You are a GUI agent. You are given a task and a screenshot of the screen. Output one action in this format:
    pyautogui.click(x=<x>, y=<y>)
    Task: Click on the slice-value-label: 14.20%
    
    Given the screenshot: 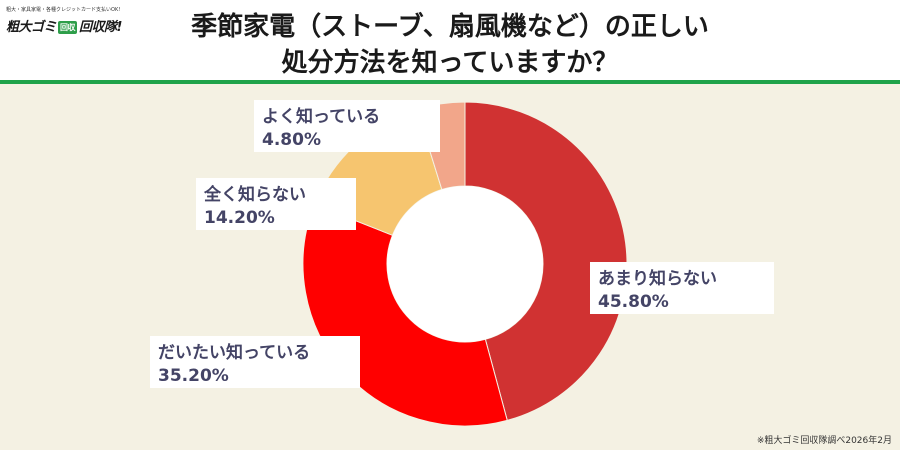 What is the action you would take?
    pyautogui.click(x=239, y=218)
    